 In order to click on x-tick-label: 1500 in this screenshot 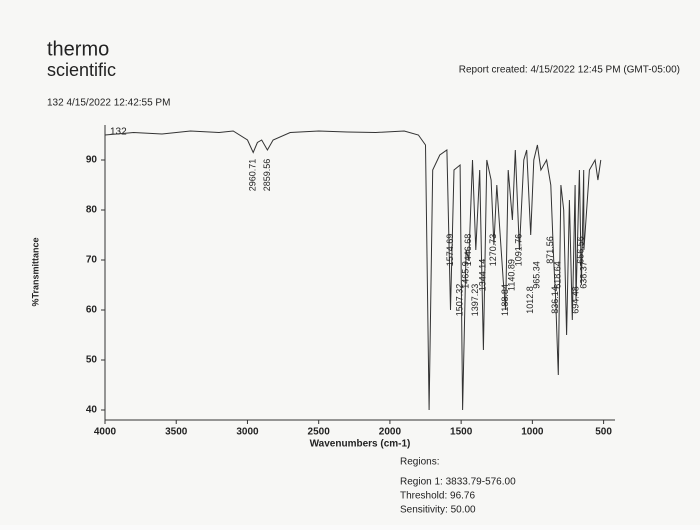, I will do `click(461, 432)`.